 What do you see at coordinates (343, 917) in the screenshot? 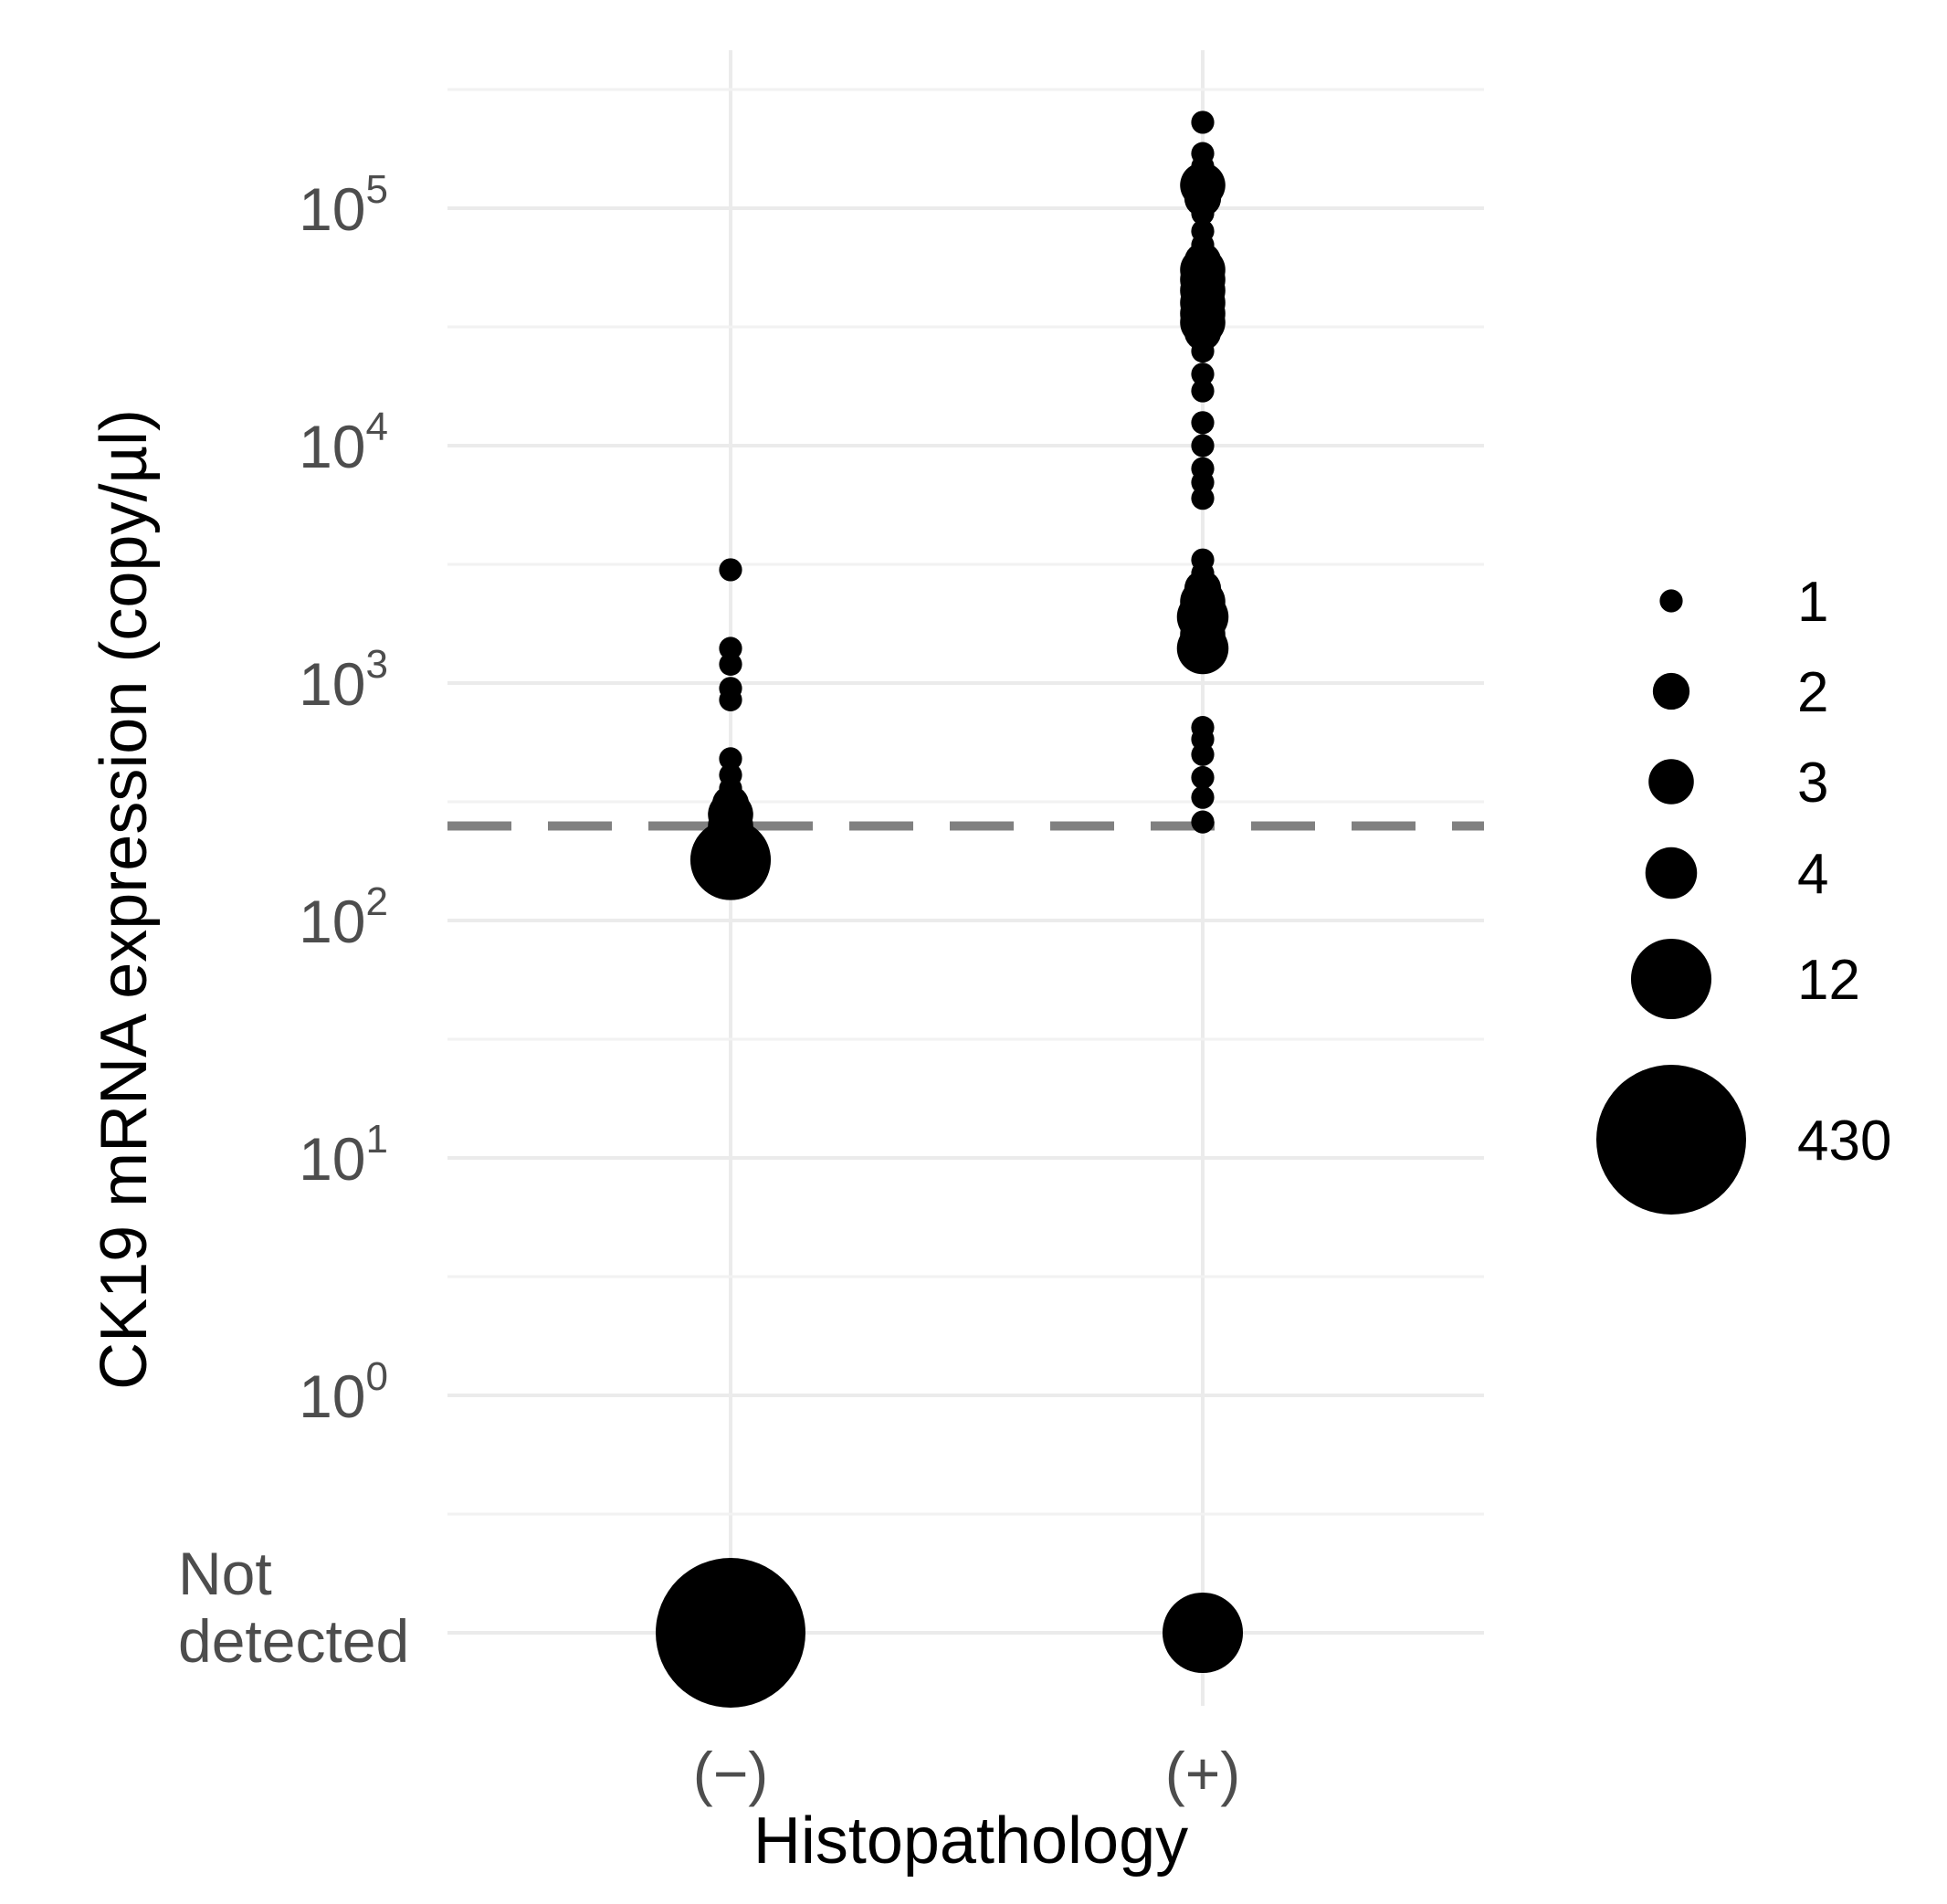
I see `y-tick-label: 10²` at bounding box center [343, 917].